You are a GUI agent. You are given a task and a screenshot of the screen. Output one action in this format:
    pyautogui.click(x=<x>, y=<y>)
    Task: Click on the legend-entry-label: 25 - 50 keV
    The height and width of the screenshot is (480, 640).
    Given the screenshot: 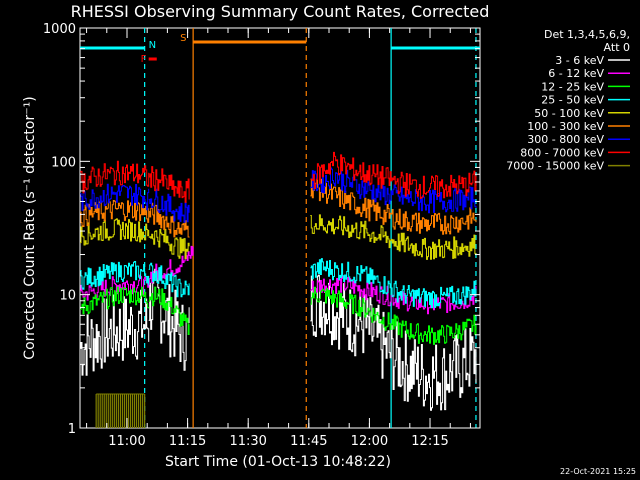 What is the action you would take?
    pyautogui.click(x=572, y=100)
    